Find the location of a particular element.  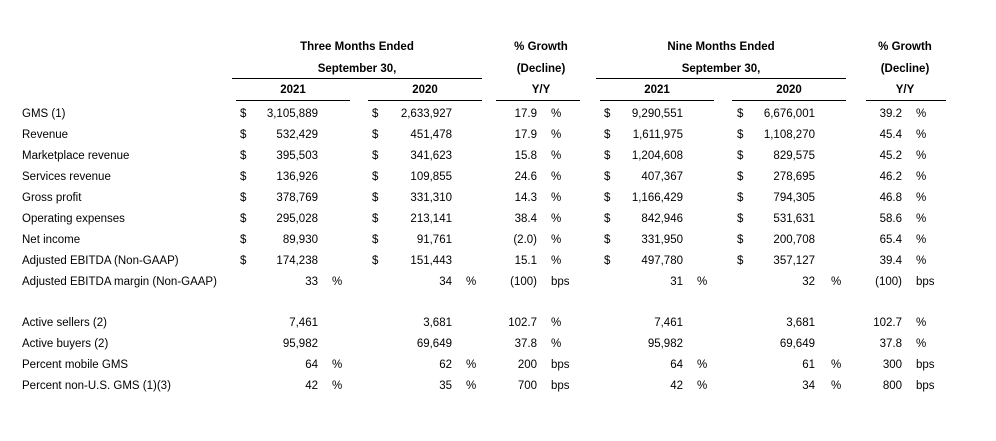

table-cell-value: 278,695 is located at coordinates (794, 177).